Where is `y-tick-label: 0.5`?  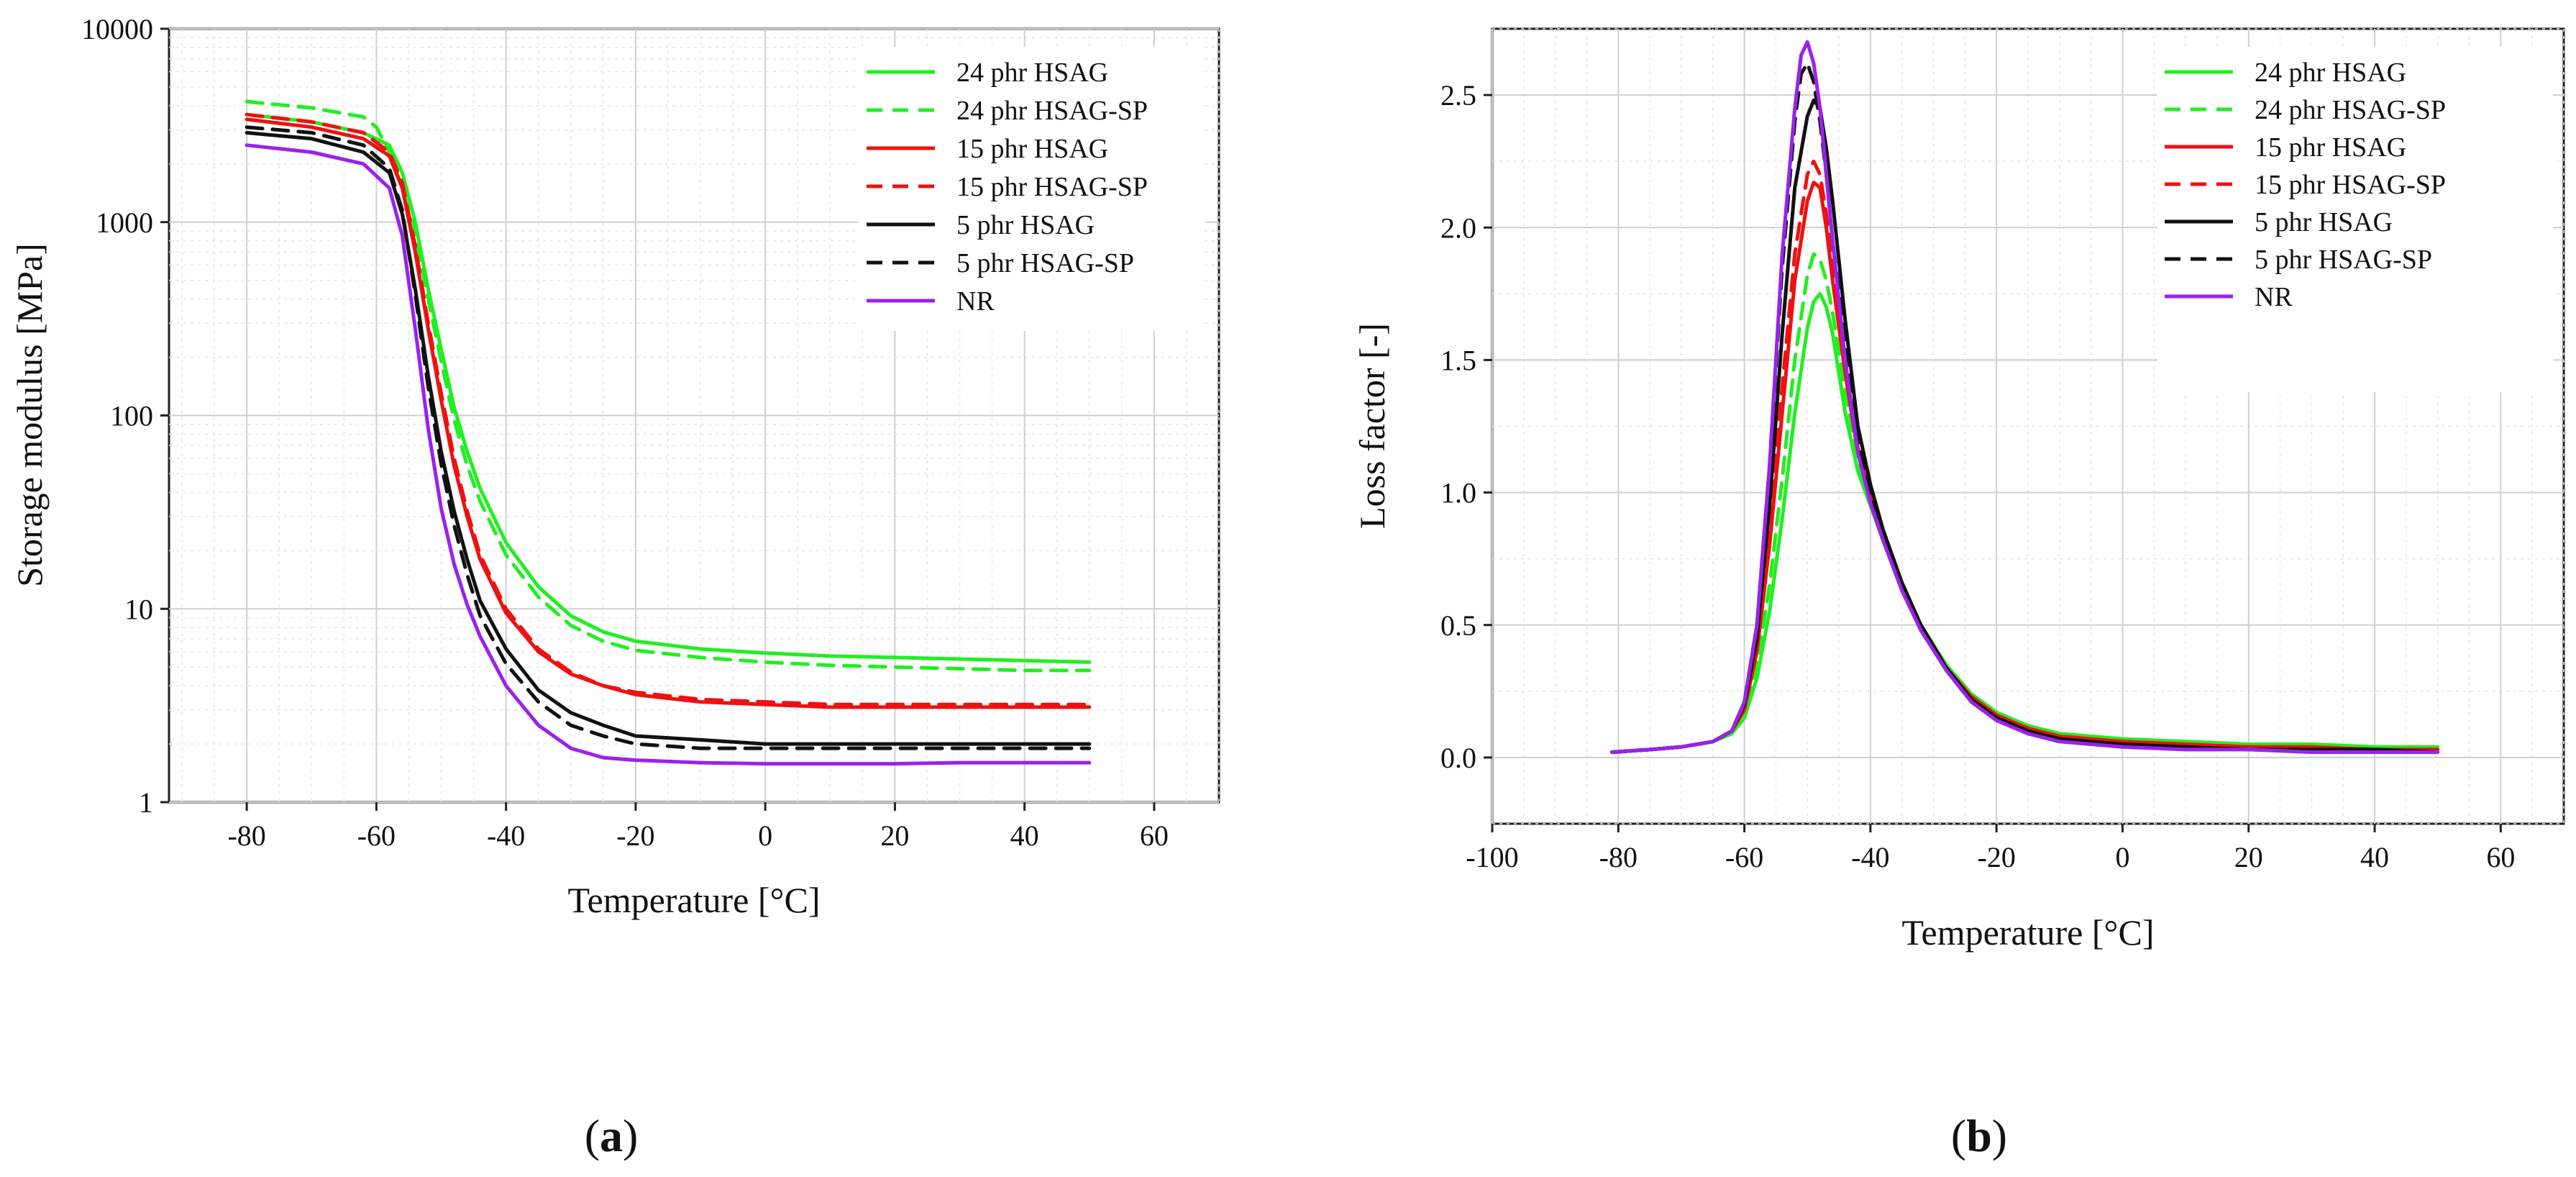 y-tick-label: 0.5 is located at coordinates (1458, 625).